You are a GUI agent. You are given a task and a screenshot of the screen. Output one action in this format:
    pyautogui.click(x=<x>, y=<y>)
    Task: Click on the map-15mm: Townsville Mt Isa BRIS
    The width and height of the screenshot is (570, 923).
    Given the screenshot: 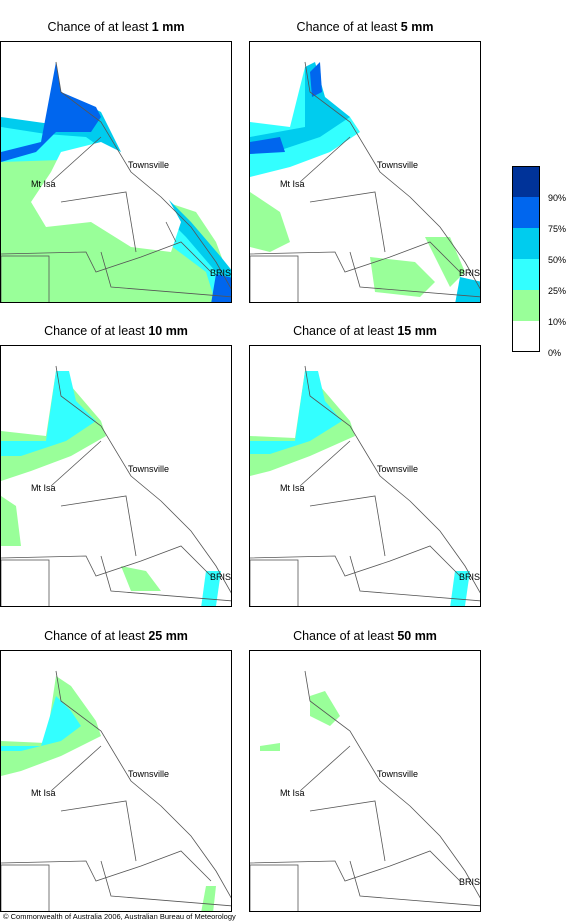 What is the action you would take?
    pyautogui.click(x=365, y=476)
    